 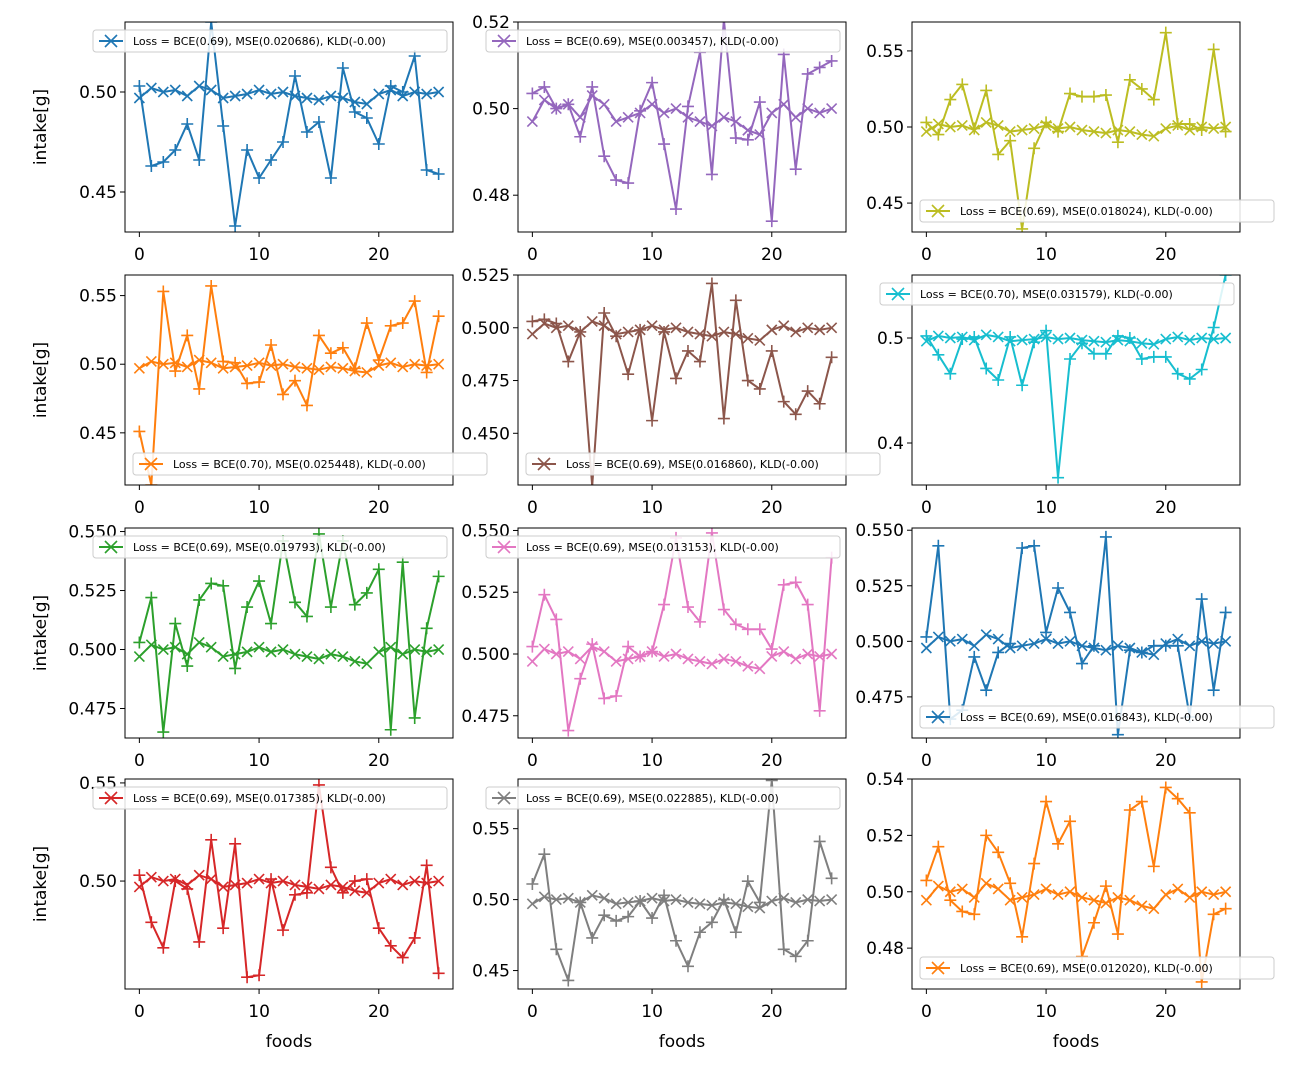 I want to click on y-tick-label: 0.55, so click(x=885, y=52).